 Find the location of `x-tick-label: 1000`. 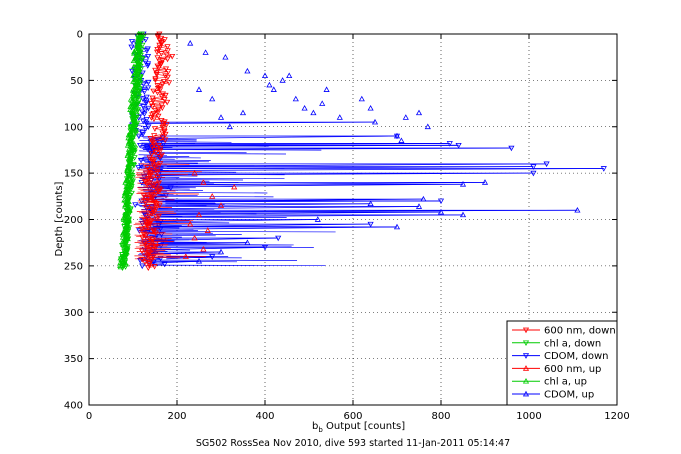

x-tick-label: 1000 is located at coordinates (528, 416).